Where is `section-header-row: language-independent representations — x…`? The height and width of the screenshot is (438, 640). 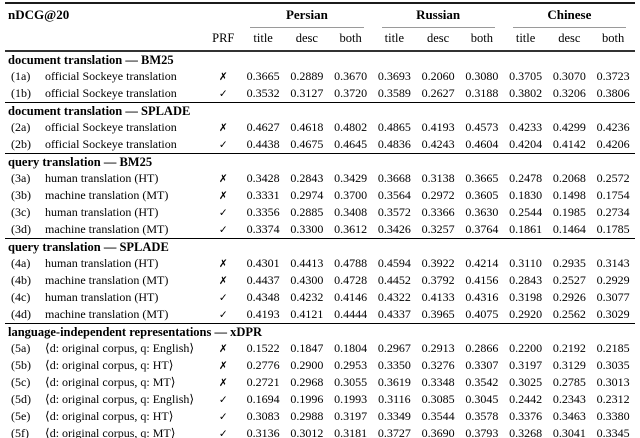 section-header-row: language-independent representations — x… is located at coordinates (320, 331).